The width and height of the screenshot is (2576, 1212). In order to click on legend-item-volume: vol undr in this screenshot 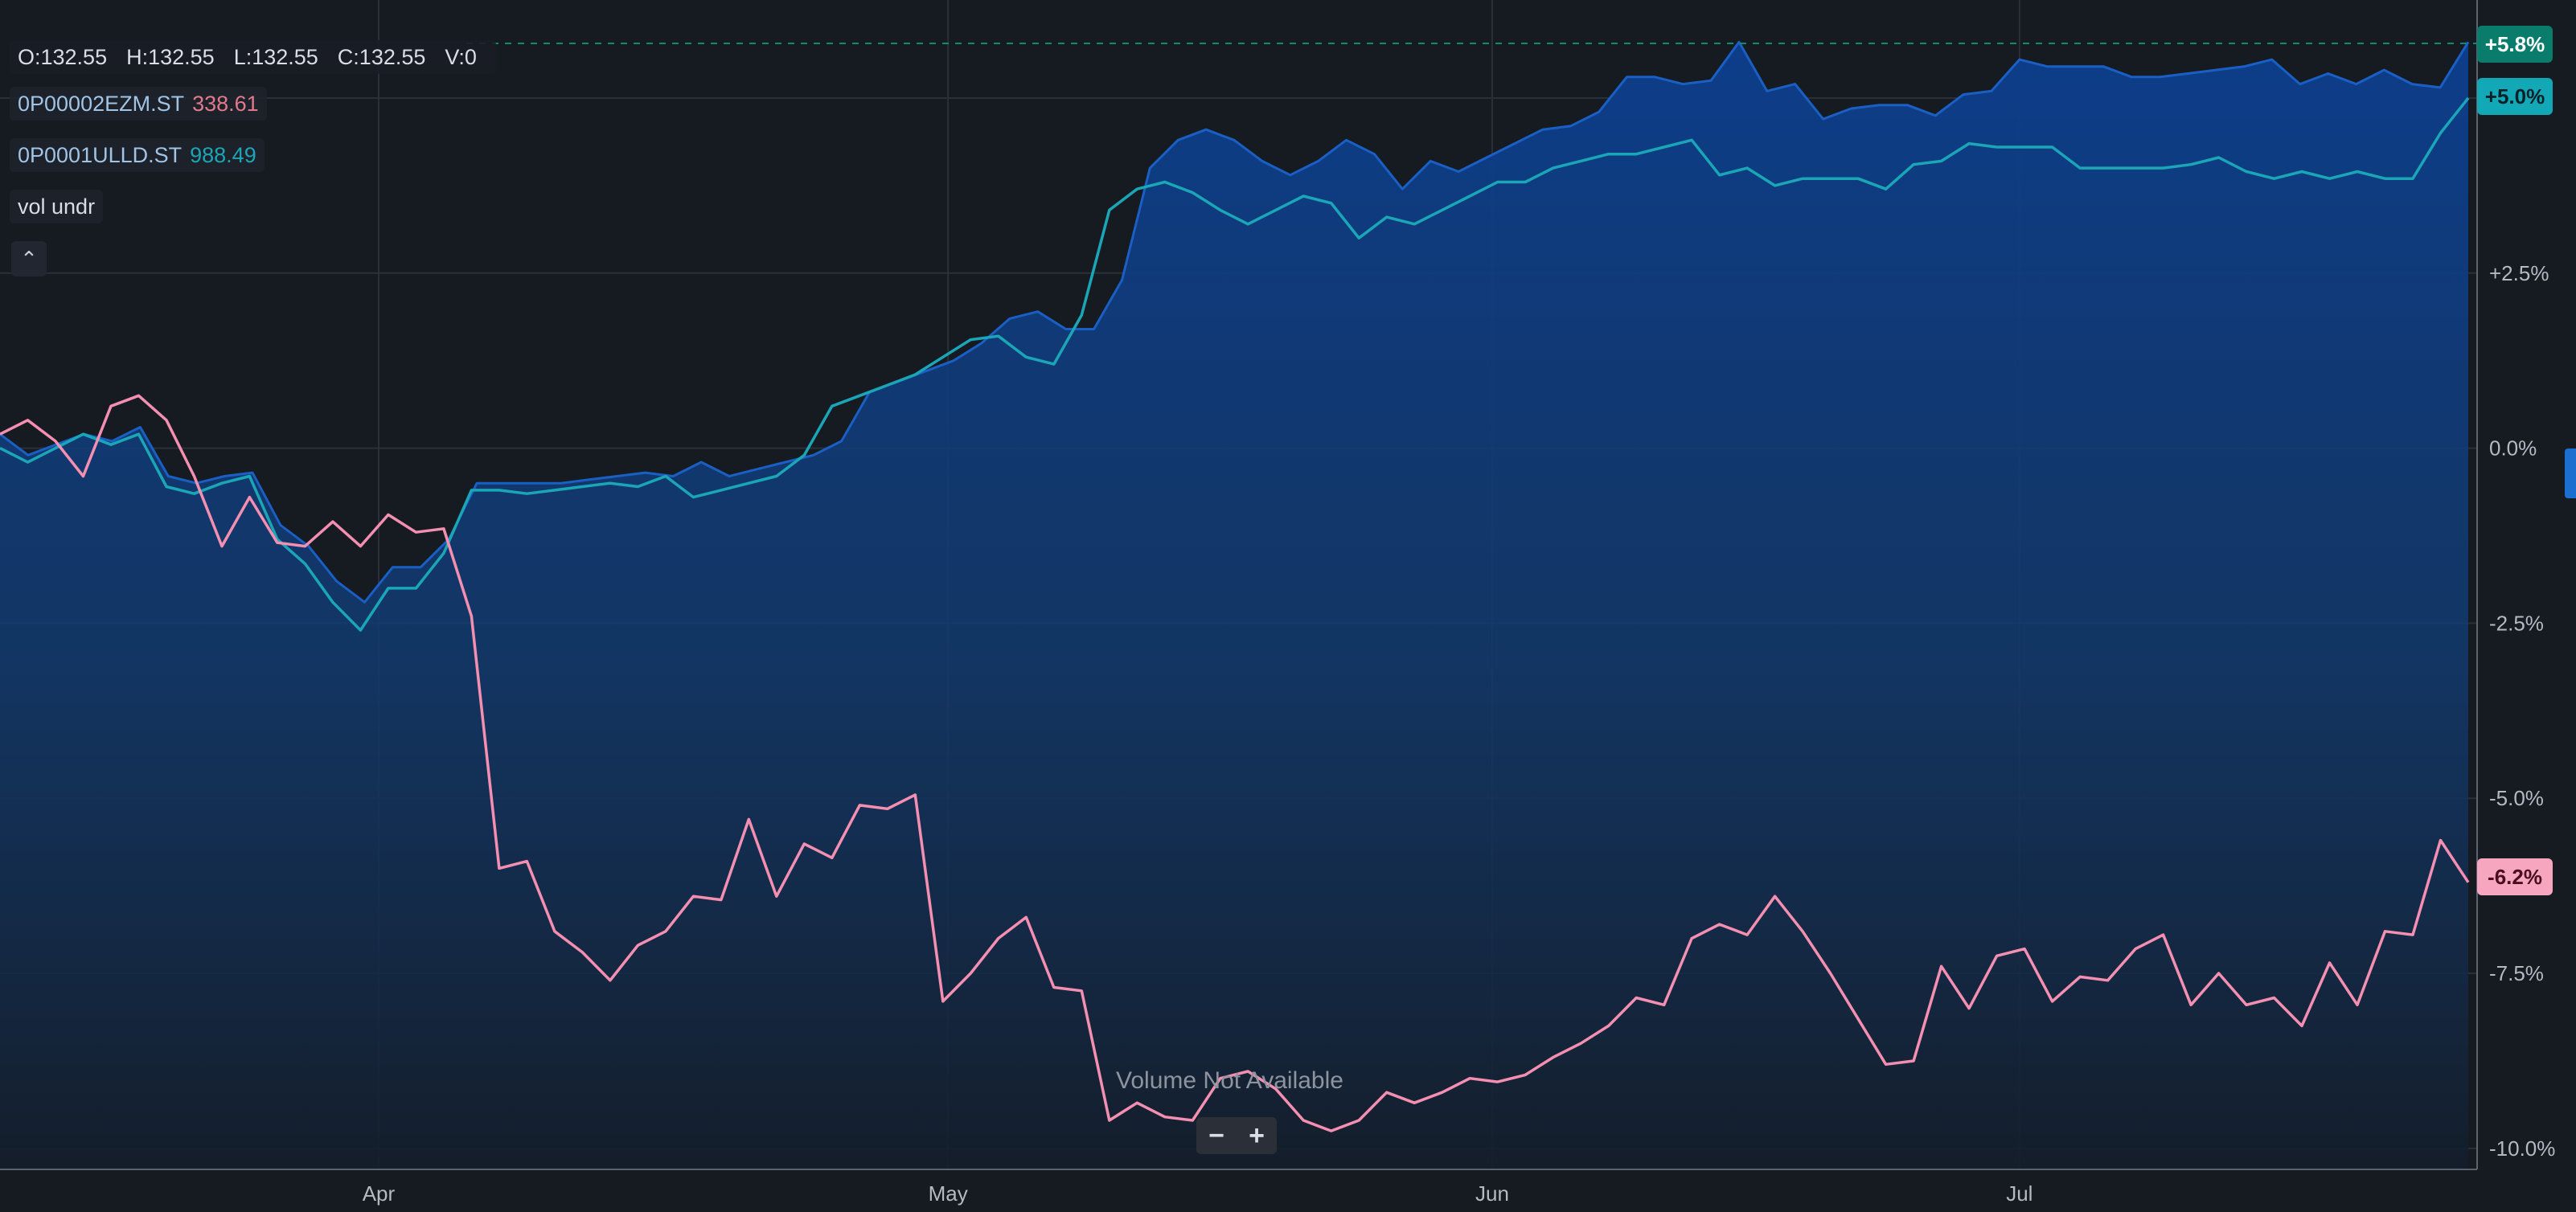, I will do `click(57, 207)`.